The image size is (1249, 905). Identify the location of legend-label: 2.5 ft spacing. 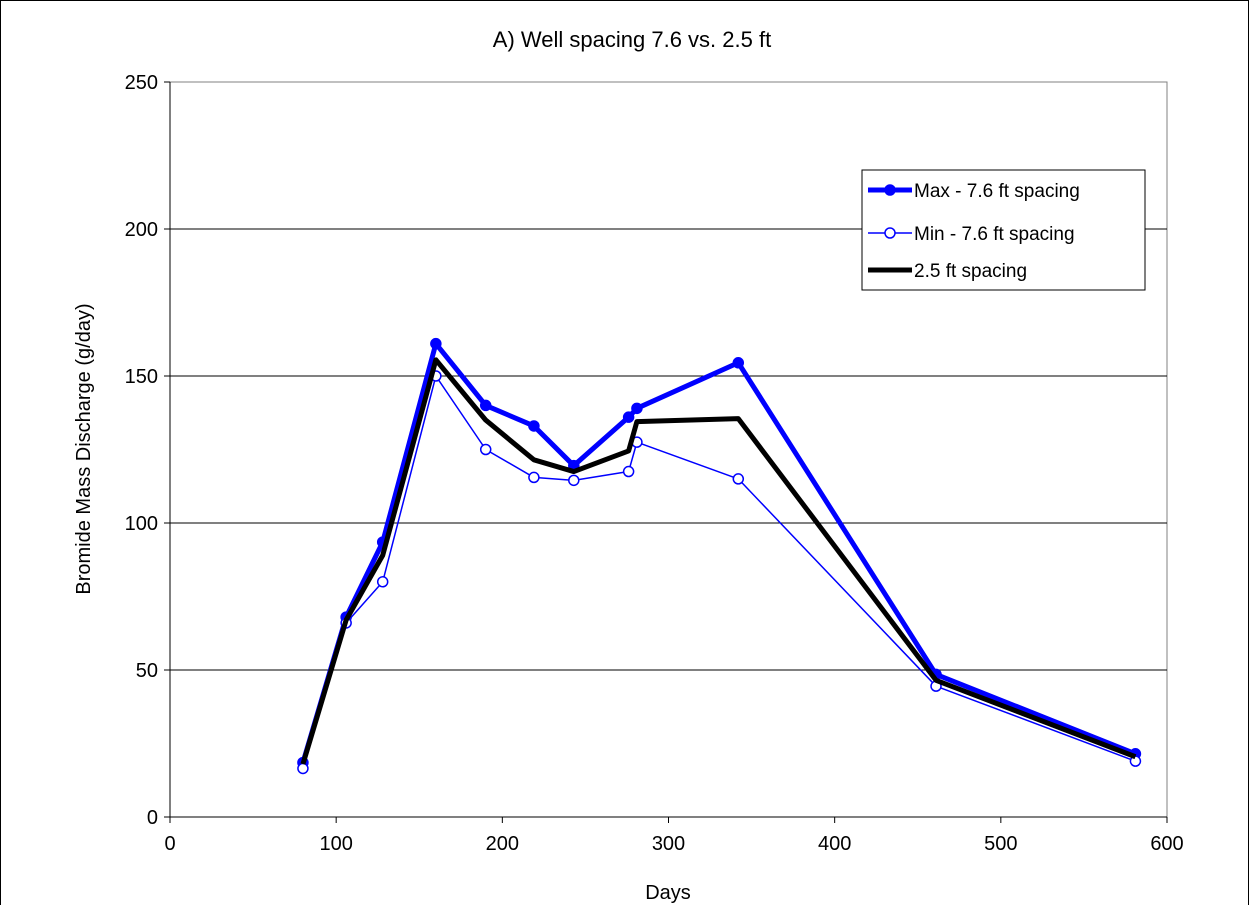
(970, 271).